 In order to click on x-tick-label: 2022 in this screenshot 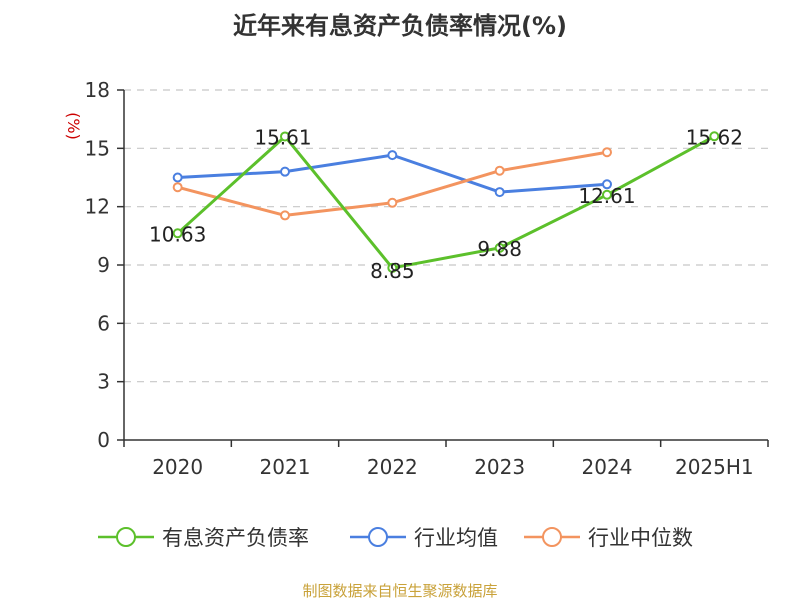, I will do `click(392, 467)`.